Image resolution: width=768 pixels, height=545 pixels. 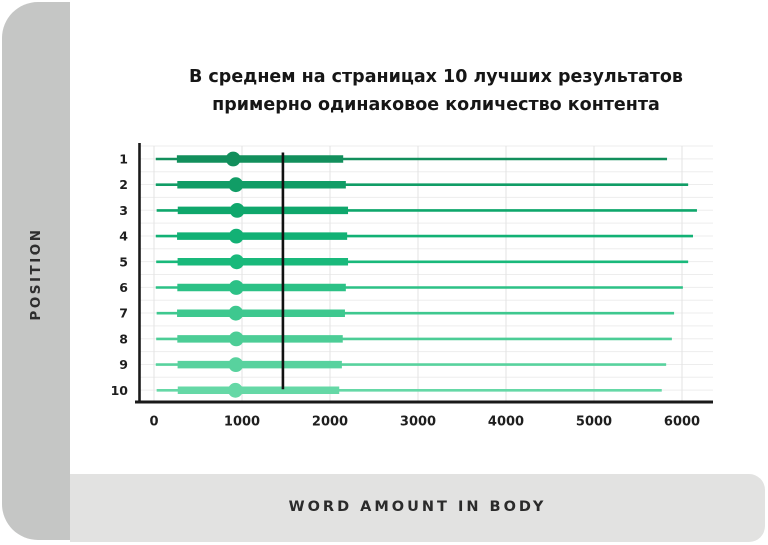 I want to click on y-tick-label: 3, so click(x=123, y=210).